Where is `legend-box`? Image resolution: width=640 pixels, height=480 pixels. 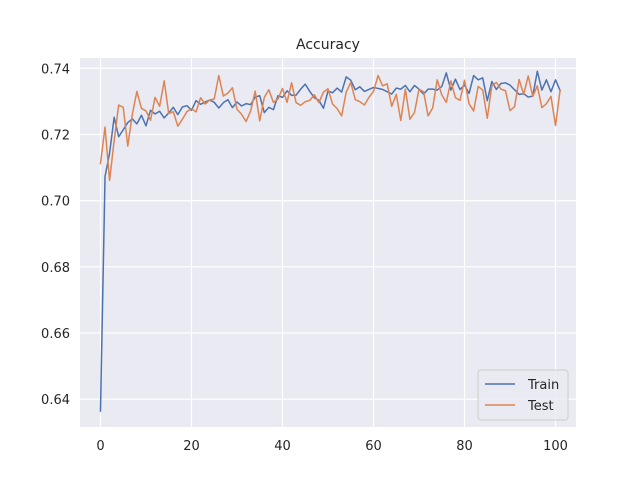
legend-box is located at coordinates (523, 395).